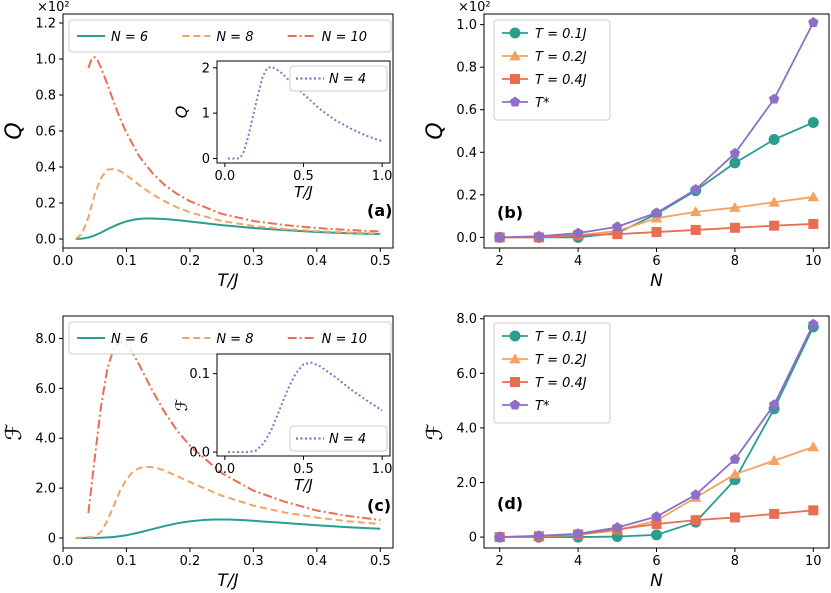 Image resolution: width=831 pixels, height=593 pixels. Describe the element at coordinates (199, 374) in the screenshot. I see `y-tick-label: 0.1` at that location.